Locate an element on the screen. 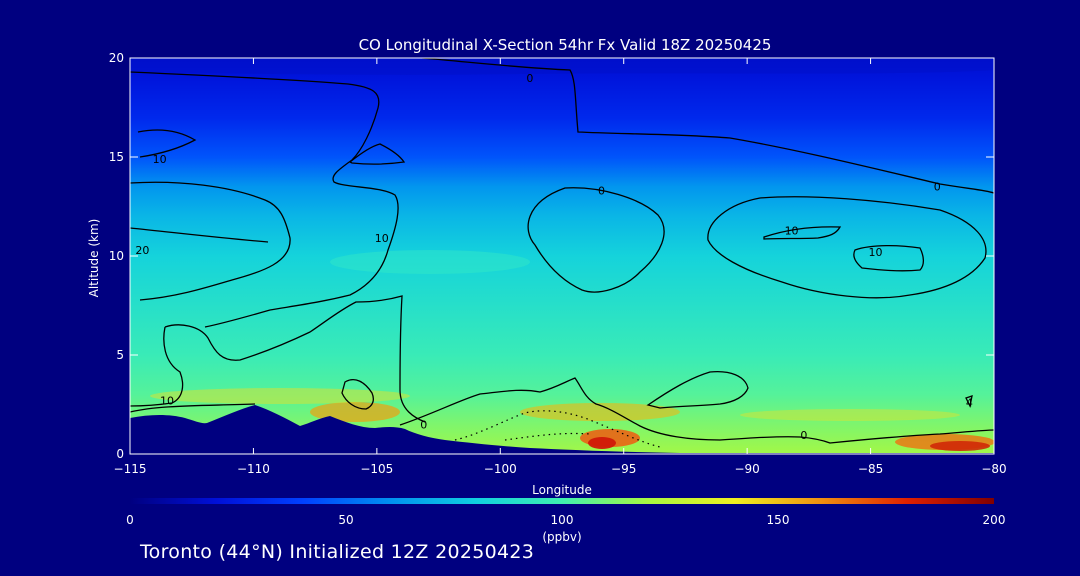 The width and height of the screenshot is (1080, 576). x-tick-label: −90 is located at coordinates (746, 469).